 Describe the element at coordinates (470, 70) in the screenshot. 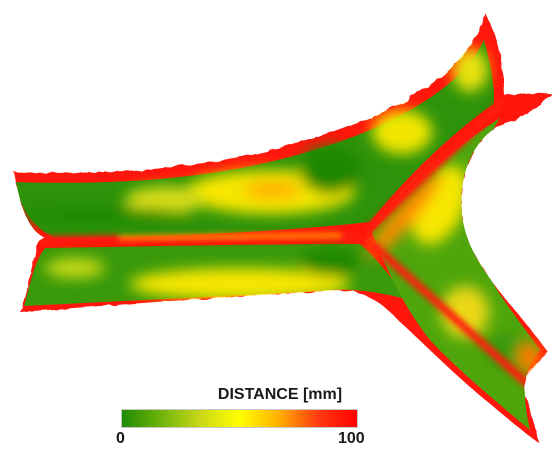

I see `upper-yellow-tip` at that location.